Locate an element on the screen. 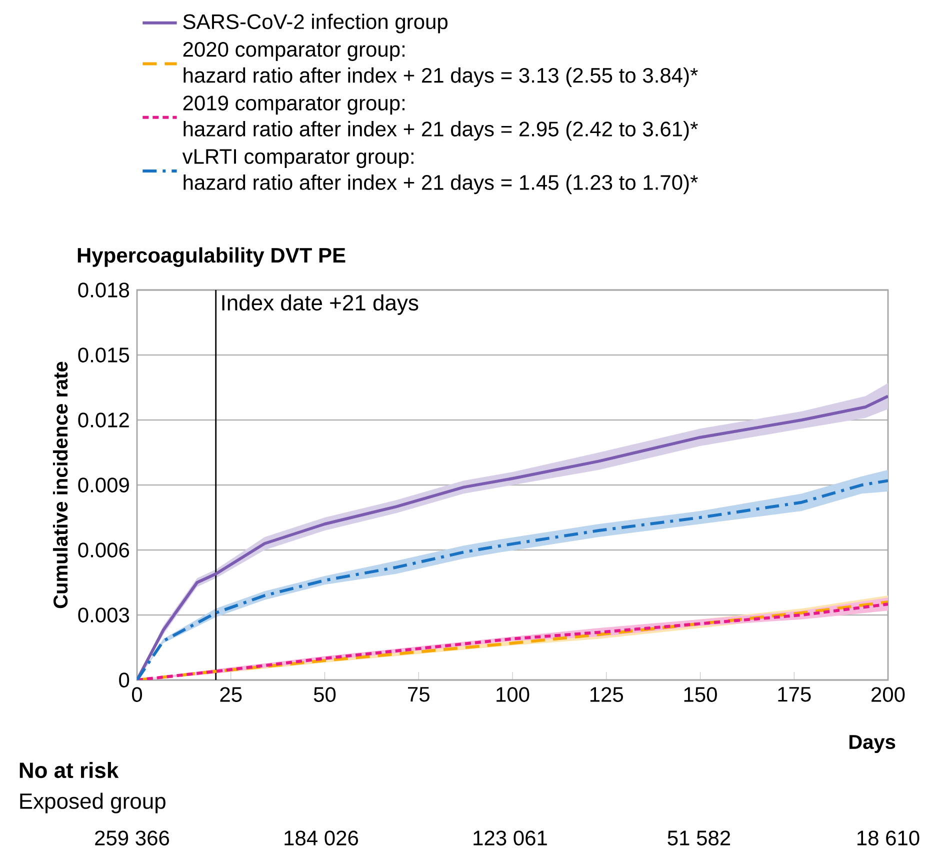 This screenshot has height=853, width=929. text: hazard ratio after index + 21 days = 2.95 (2.42 to 3.61)* is located at coordinates (441, 131).